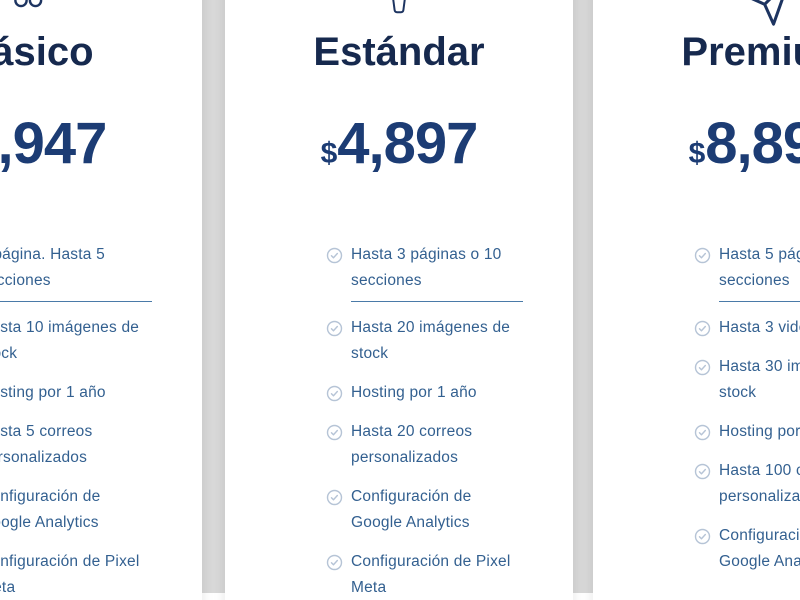 The height and width of the screenshot is (600, 800). I want to click on feature-item: Hasta 10 imágenes de stock, so click(76, 341).